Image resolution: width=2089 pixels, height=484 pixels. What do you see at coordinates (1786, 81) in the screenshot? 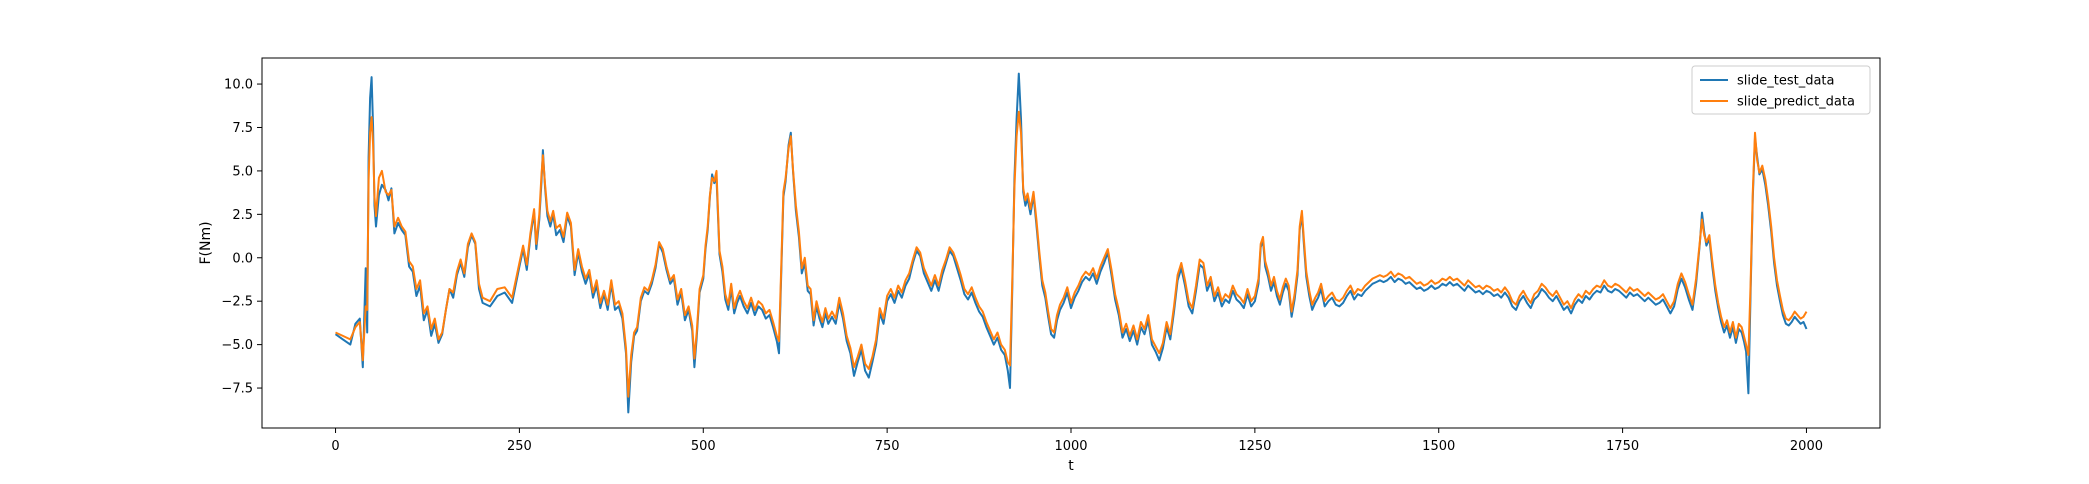
I see `legend-label-1: slide_test_data` at bounding box center [1786, 81].